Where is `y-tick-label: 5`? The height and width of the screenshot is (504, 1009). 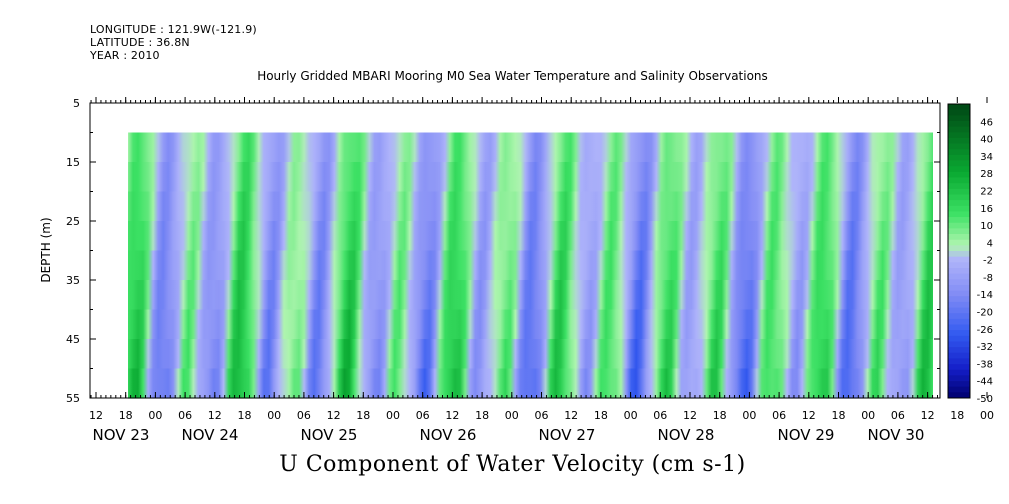 y-tick-label: 5 is located at coordinates (76, 103).